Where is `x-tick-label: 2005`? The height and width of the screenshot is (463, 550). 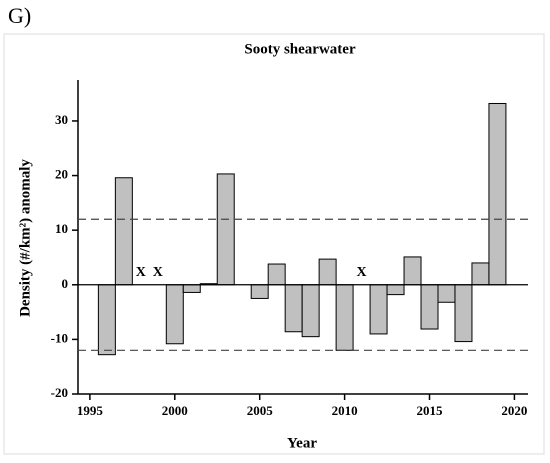
x-tick-label: 2005 is located at coordinates (260, 410).